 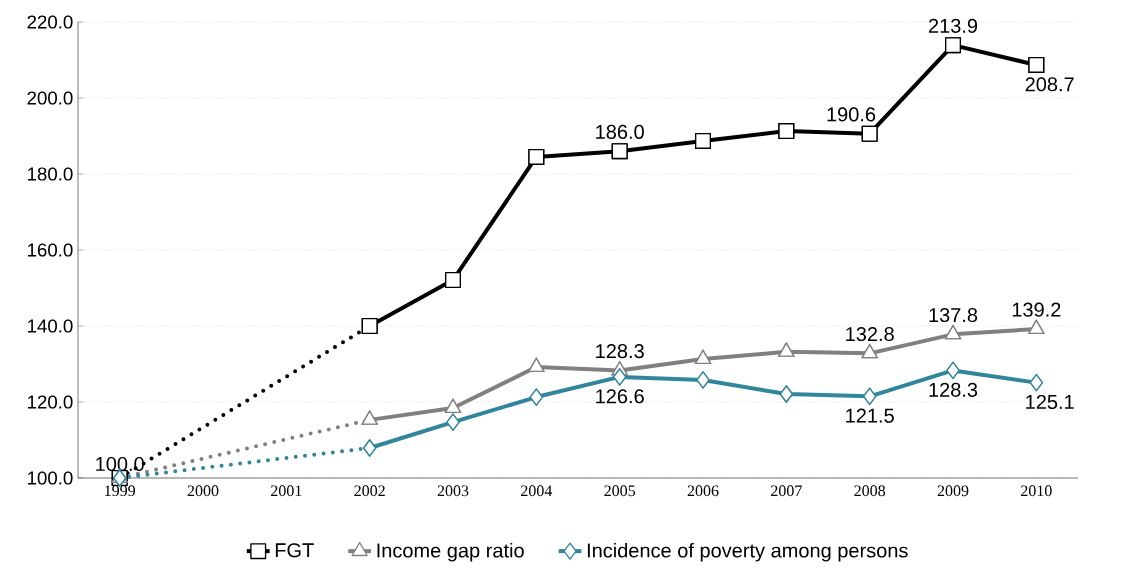 What do you see at coordinates (703, 491) in the screenshot?
I see `x-tick-label: 2006` at bounding box center [703, 491].